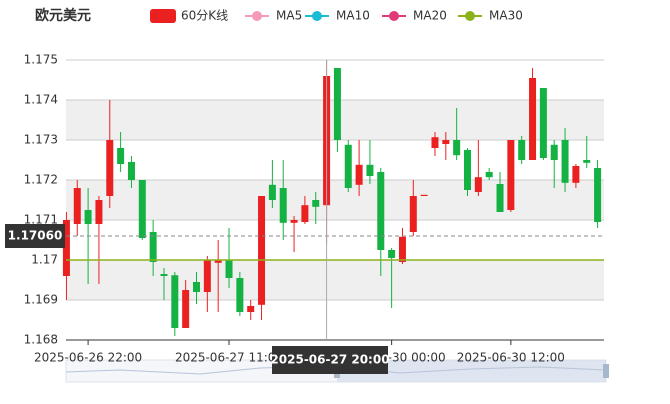 Image resolution: width=670 pixels, height=404 pixels. I want to click on legend-label: MA5, so click(289, 16).